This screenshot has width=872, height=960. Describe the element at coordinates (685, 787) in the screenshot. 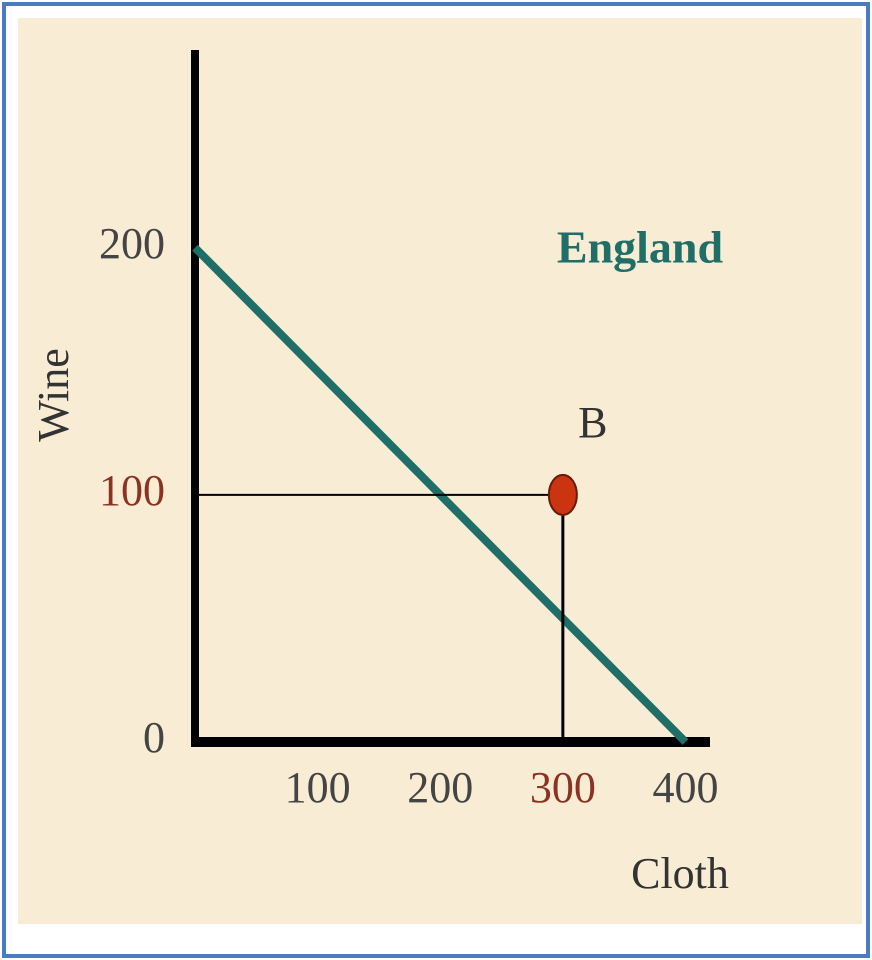

I see `x-tick-label: 400` at that location.